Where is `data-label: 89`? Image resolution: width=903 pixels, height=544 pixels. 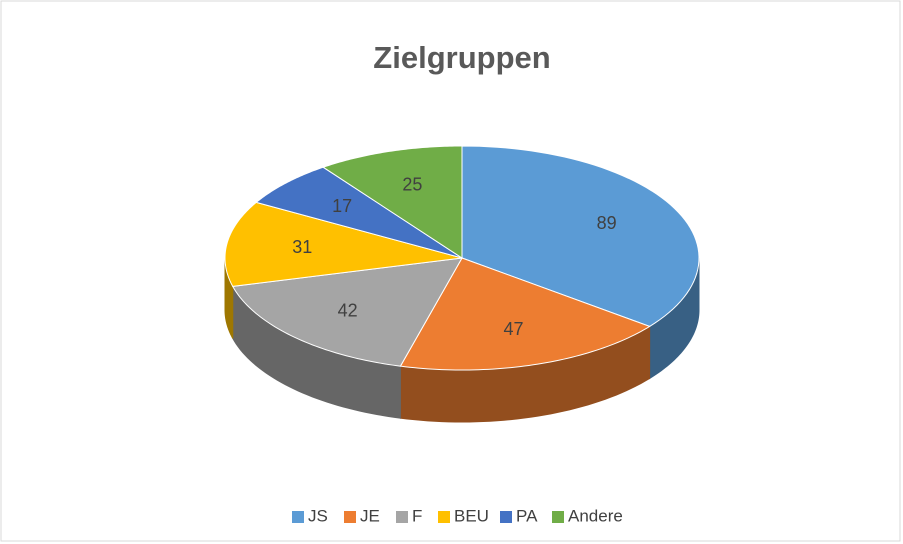 data-label: 89 is located at coordinates (607, 223).